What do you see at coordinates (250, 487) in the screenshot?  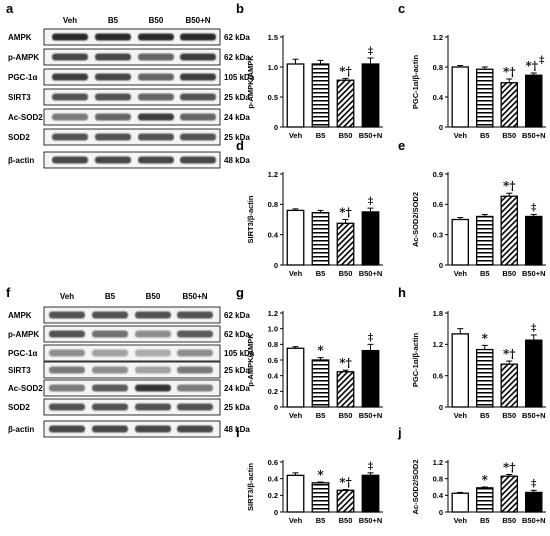 I see `y-axis-label: SIRT3/β-actin` at bounding box center [250, 487].